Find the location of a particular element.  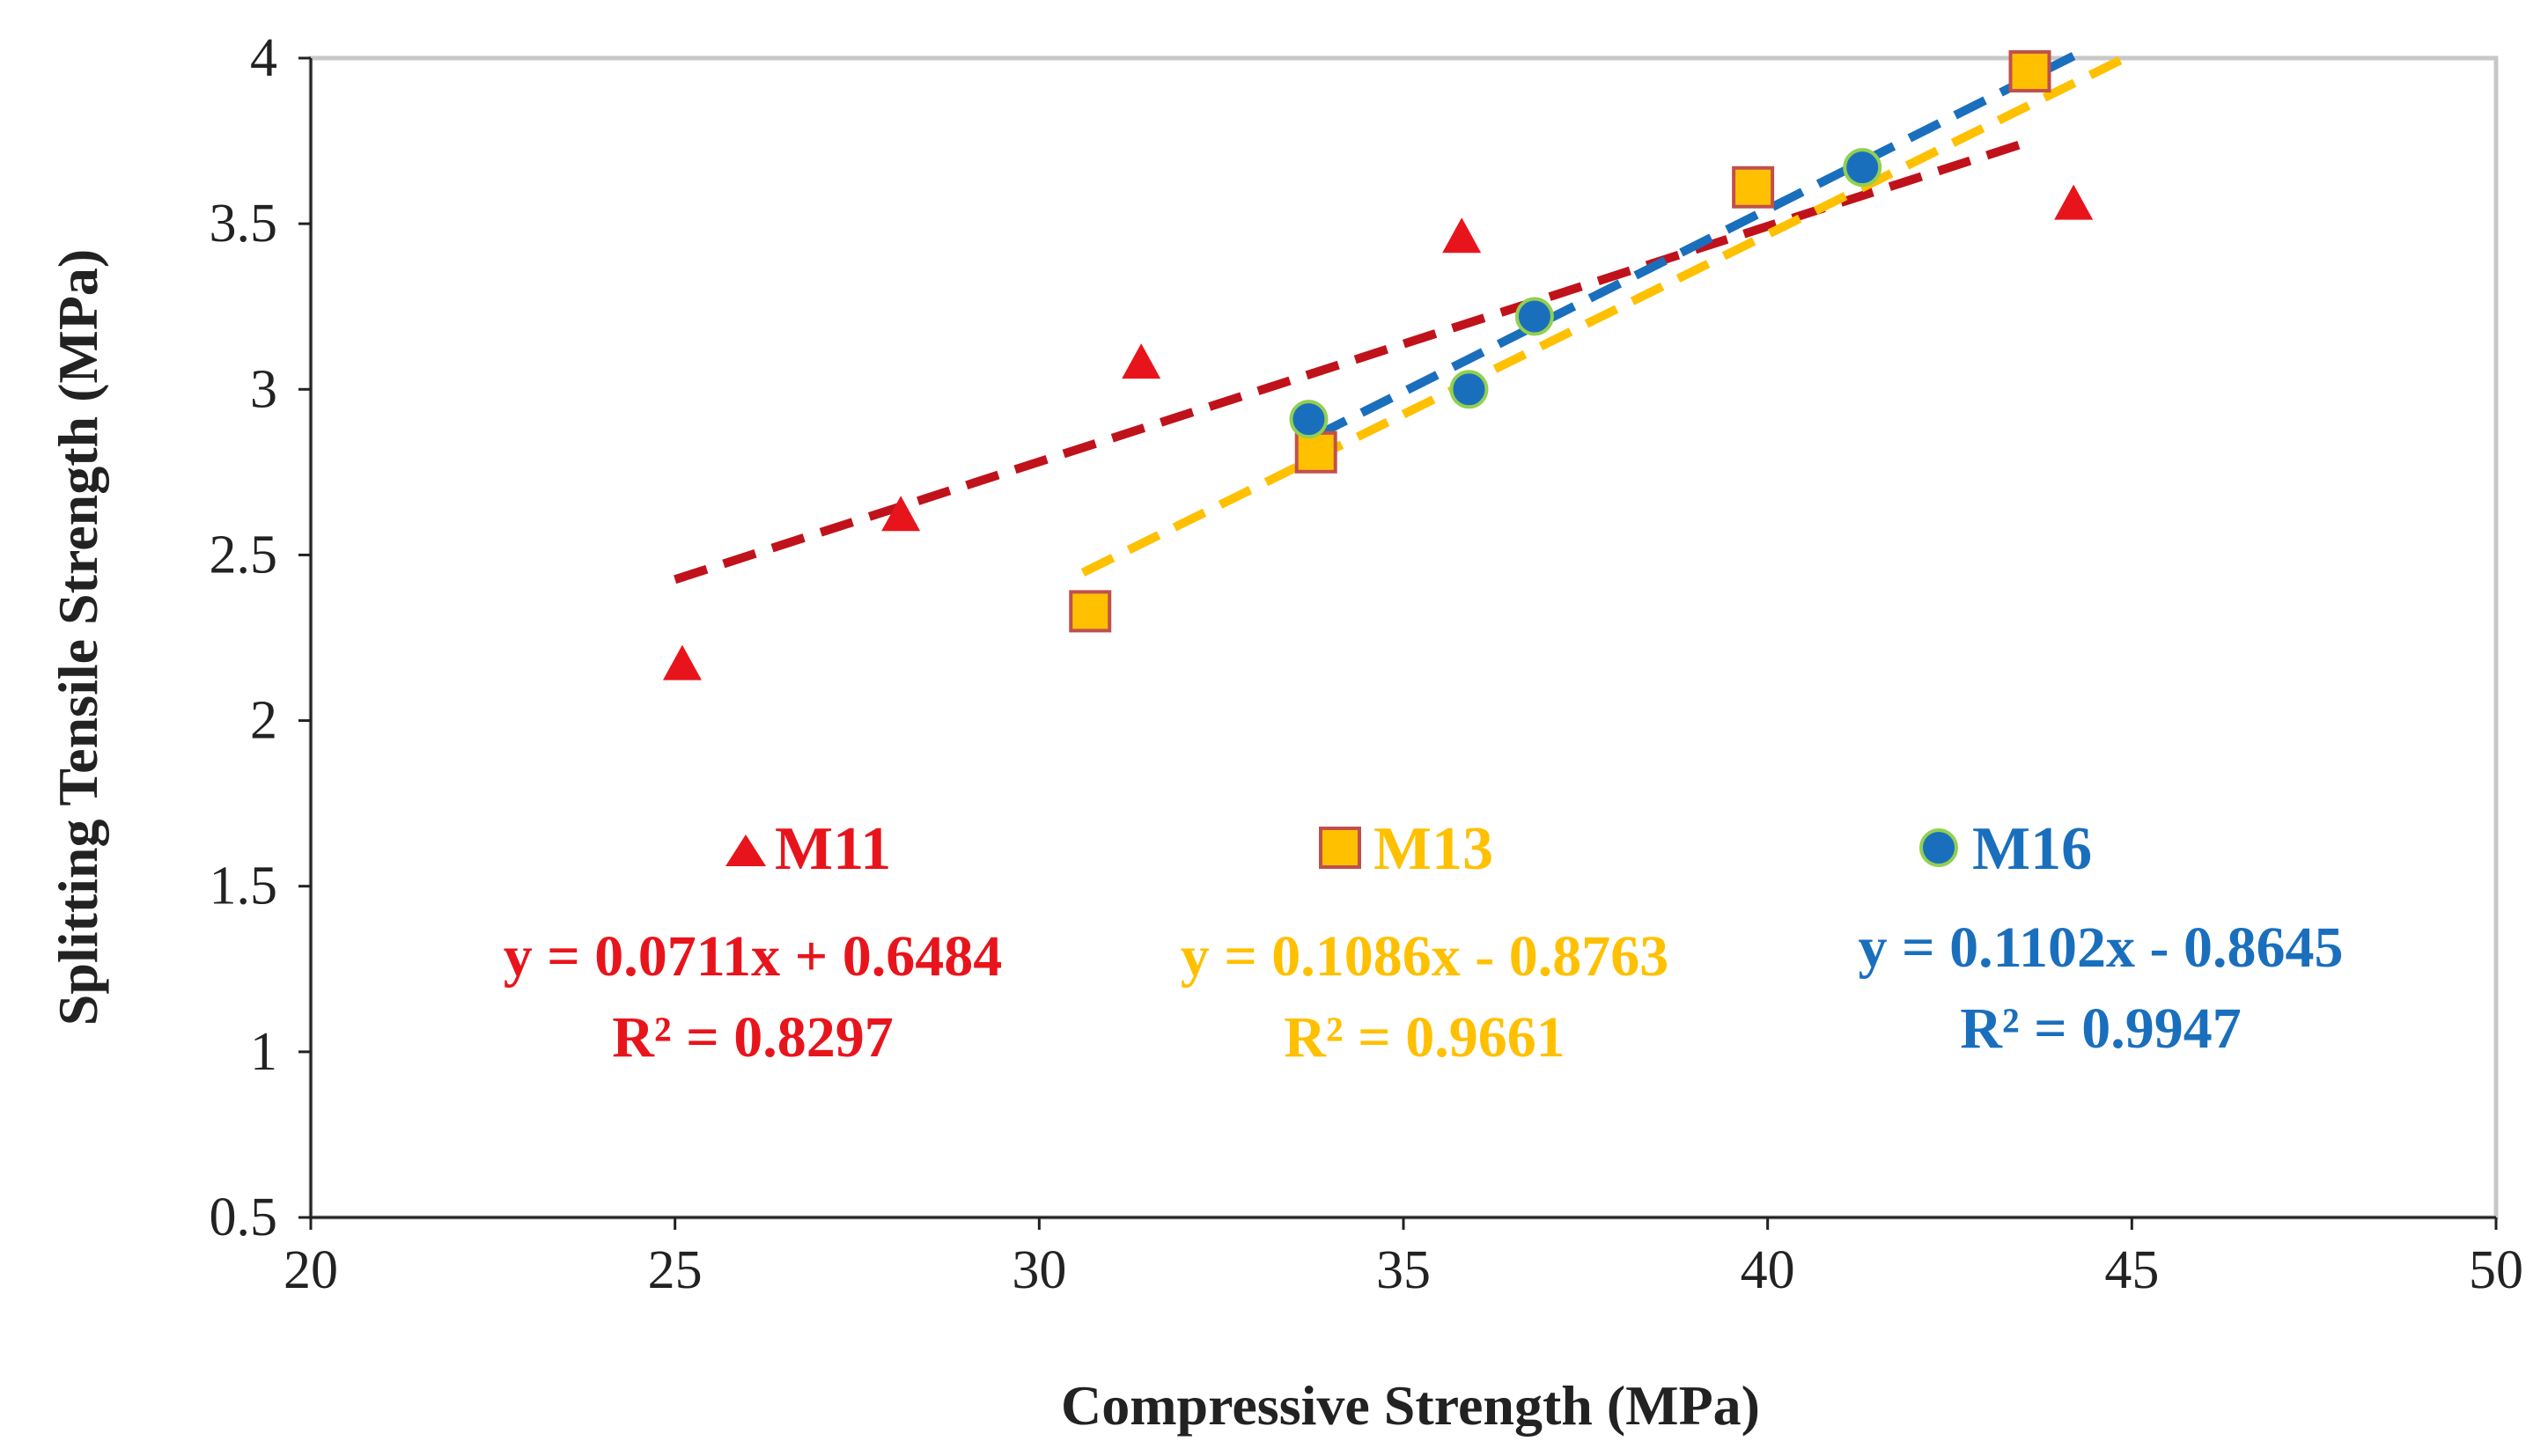

r2-m11: R² = 0.8297 is located at coordinates (753, 1037).